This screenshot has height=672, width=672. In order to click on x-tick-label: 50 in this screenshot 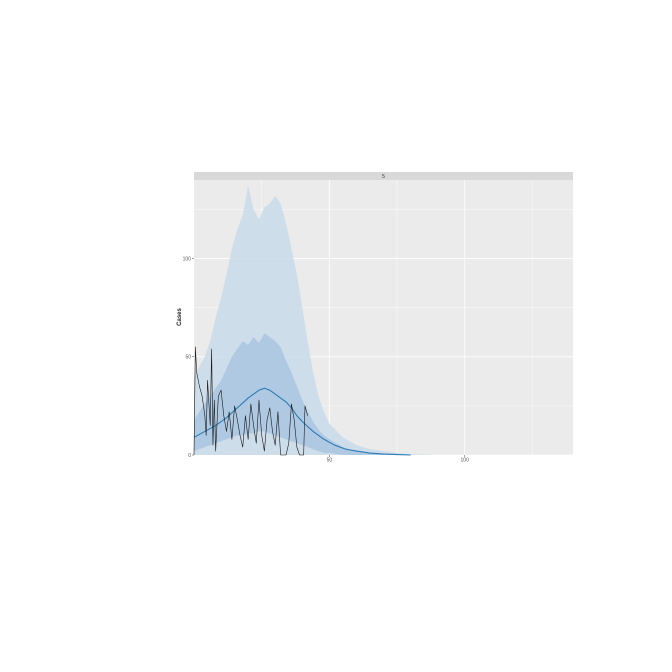, I will do `click(330, 461)`.